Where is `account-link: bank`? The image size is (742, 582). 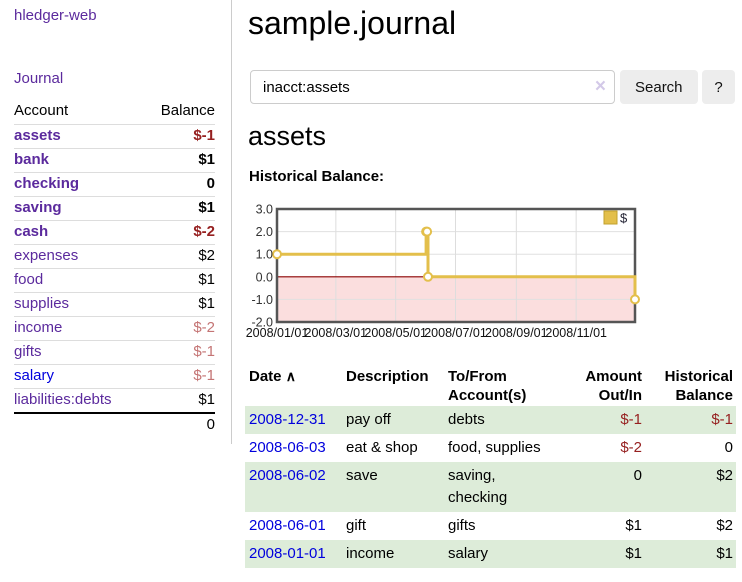 account-link: bank is located at coordinates (32, 159).